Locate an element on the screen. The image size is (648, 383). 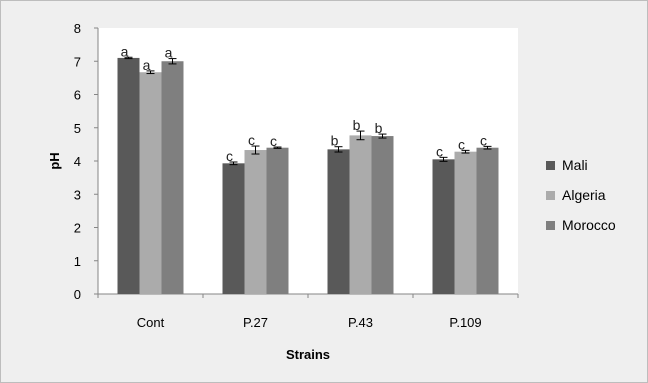
legend: Mali Algeria Morocco is located at coordinates (596, 201).